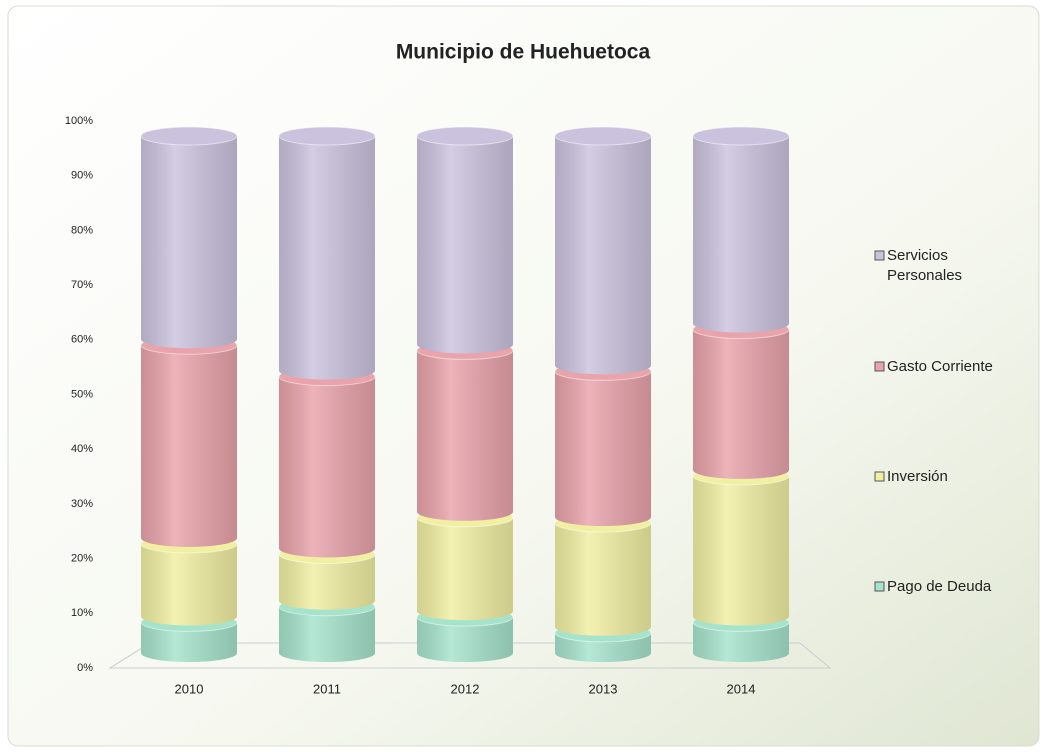  What do you see at coordinates (82, 340) in the screenshot?
I see `y-tick-label: 60%` at bounding box center [82, 340].